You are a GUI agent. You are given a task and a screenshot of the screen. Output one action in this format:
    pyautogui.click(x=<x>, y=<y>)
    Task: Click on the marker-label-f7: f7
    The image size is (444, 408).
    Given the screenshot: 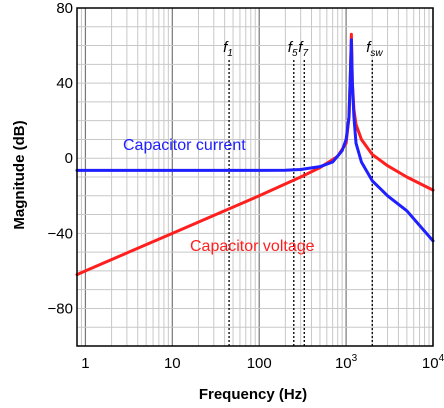 What is the action you would take?
    pyautogui.click(x=303, y=49)
    